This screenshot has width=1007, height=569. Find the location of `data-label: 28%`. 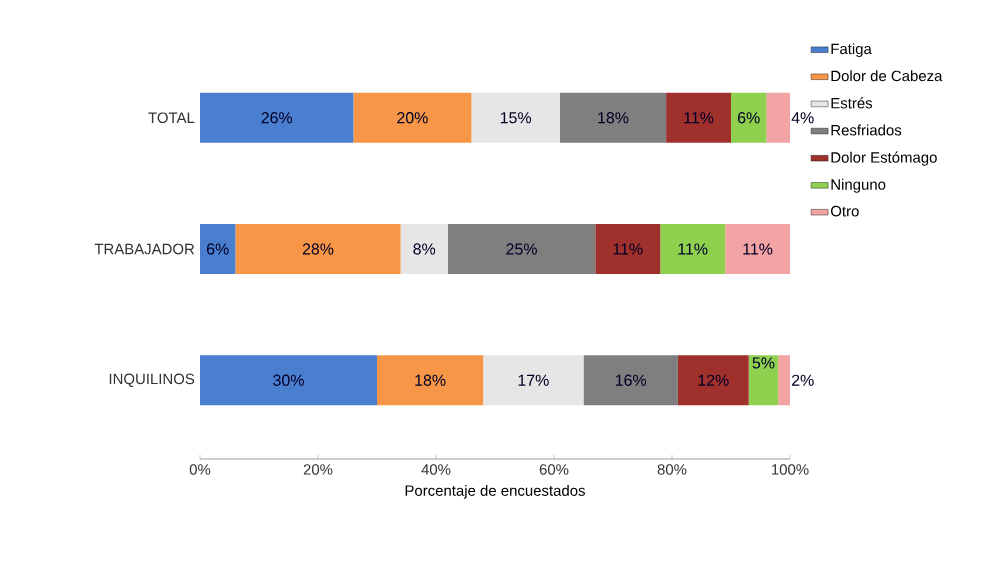

data-label: 28% is located at coordinates (318, 249).